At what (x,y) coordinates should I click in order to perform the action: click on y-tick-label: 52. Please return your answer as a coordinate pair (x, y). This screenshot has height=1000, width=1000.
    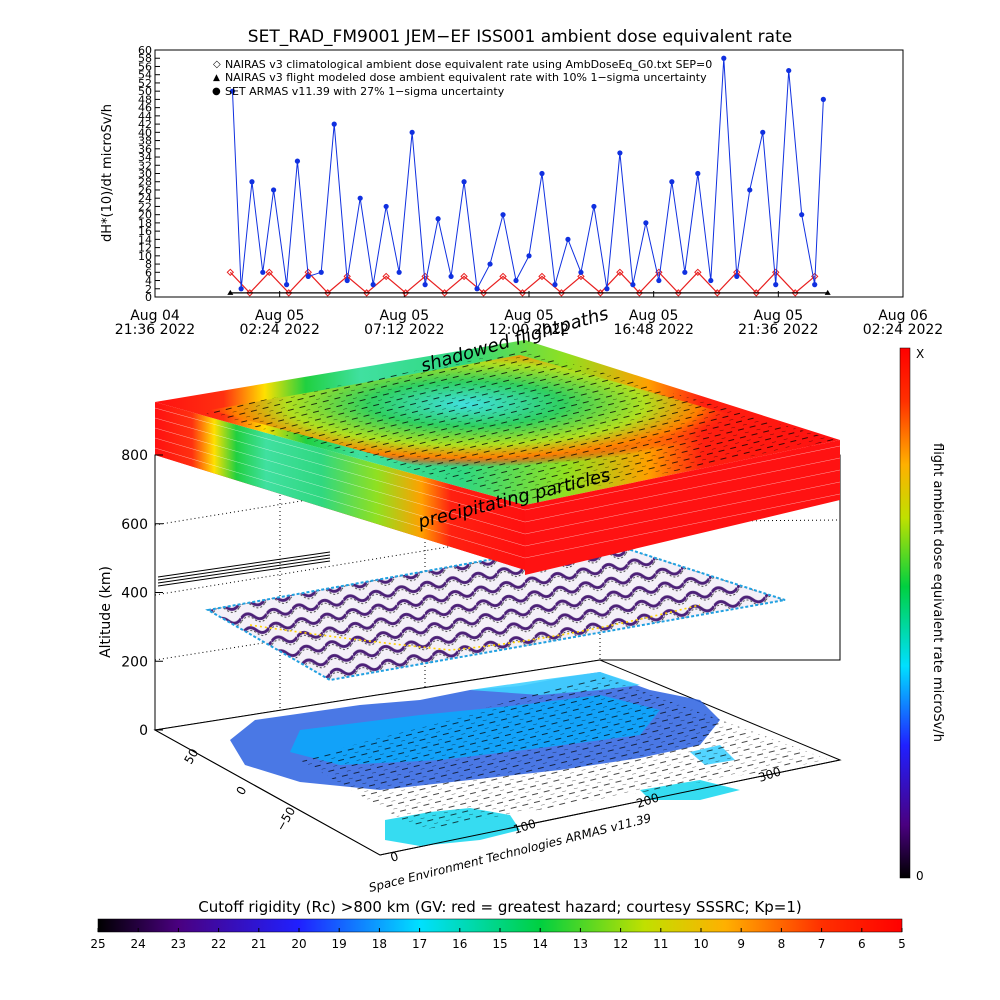
    Looking at the image, I should click on (145, 83).